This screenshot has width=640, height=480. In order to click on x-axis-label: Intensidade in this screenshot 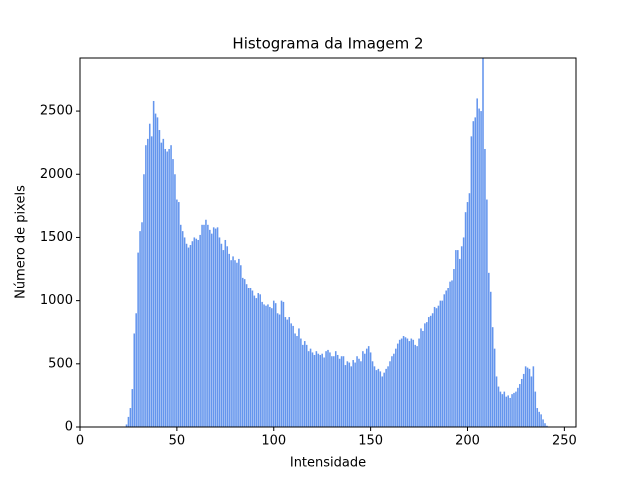, I will do `click(328, 463)`.